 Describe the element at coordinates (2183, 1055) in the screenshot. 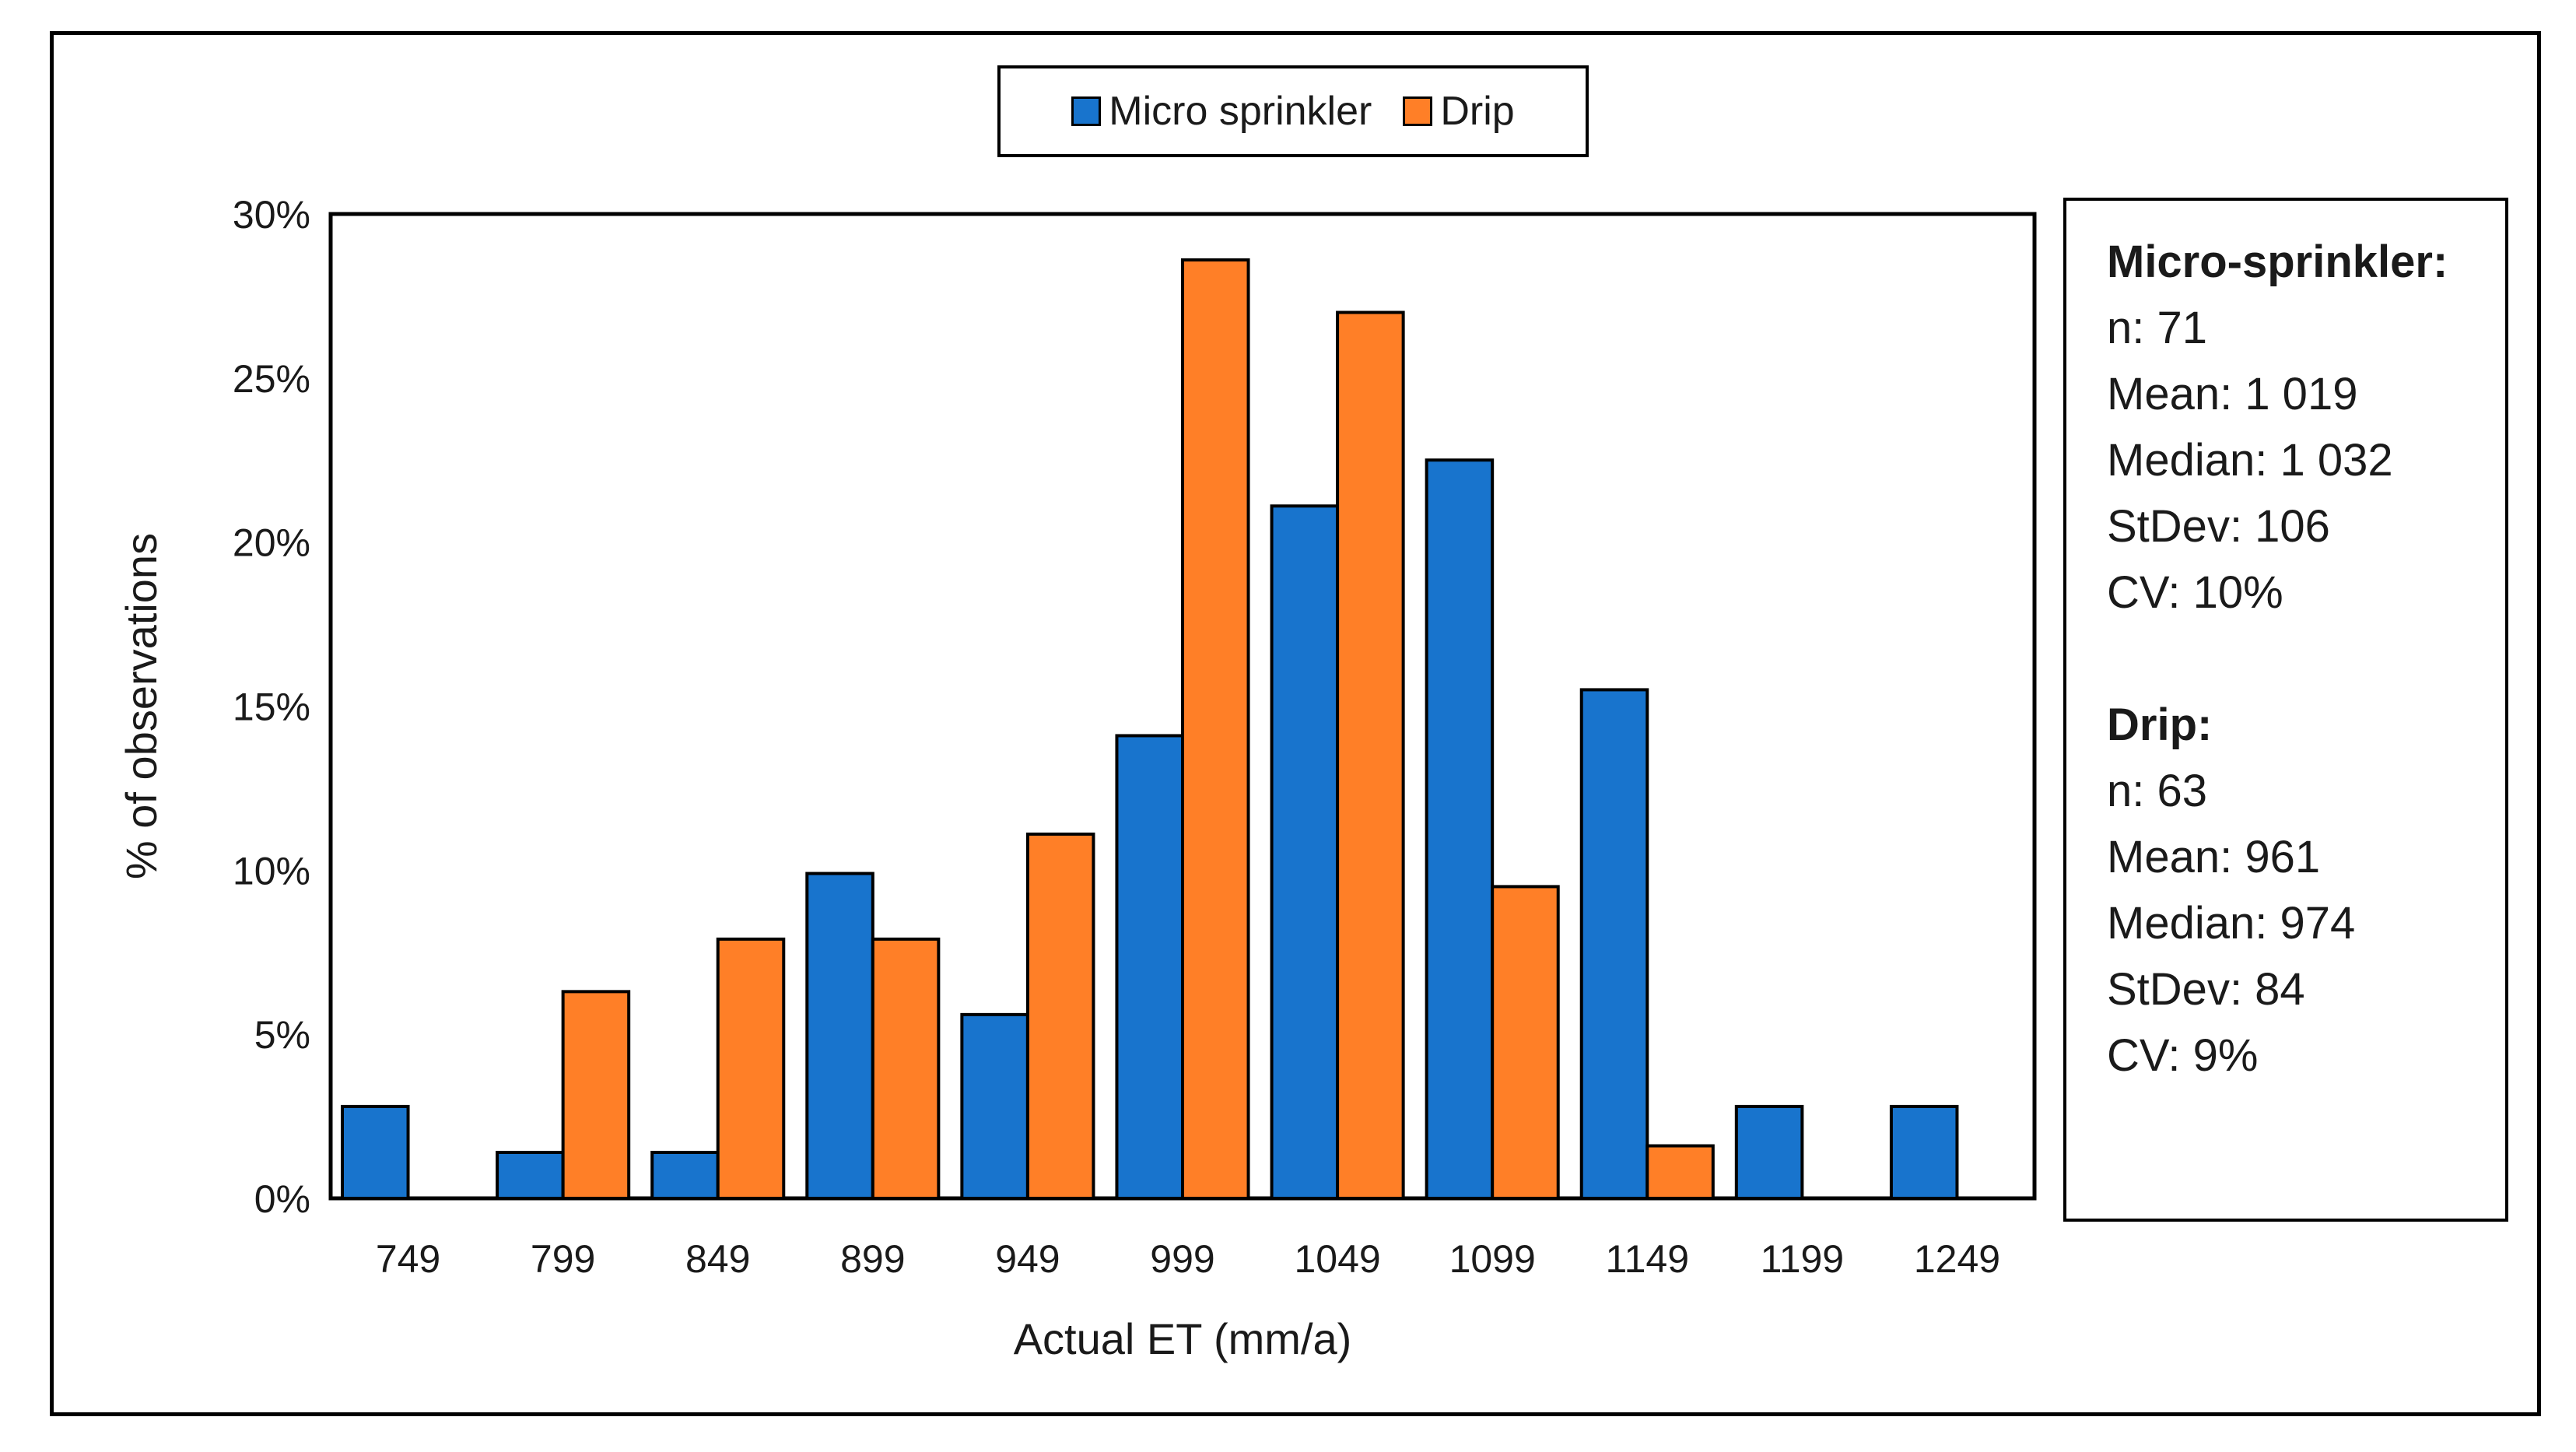

I see `stats-drip-cv: CV: 9%` at that location.